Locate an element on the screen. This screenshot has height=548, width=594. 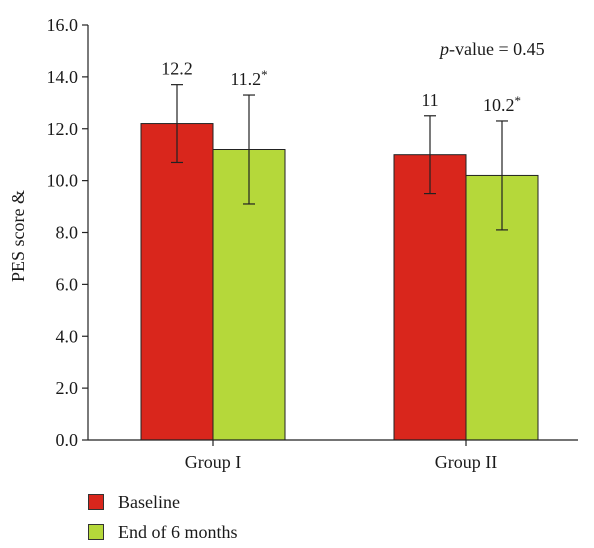
legend-item-end-of-6-months: End of 6 months is located at coordinates (163, 532).